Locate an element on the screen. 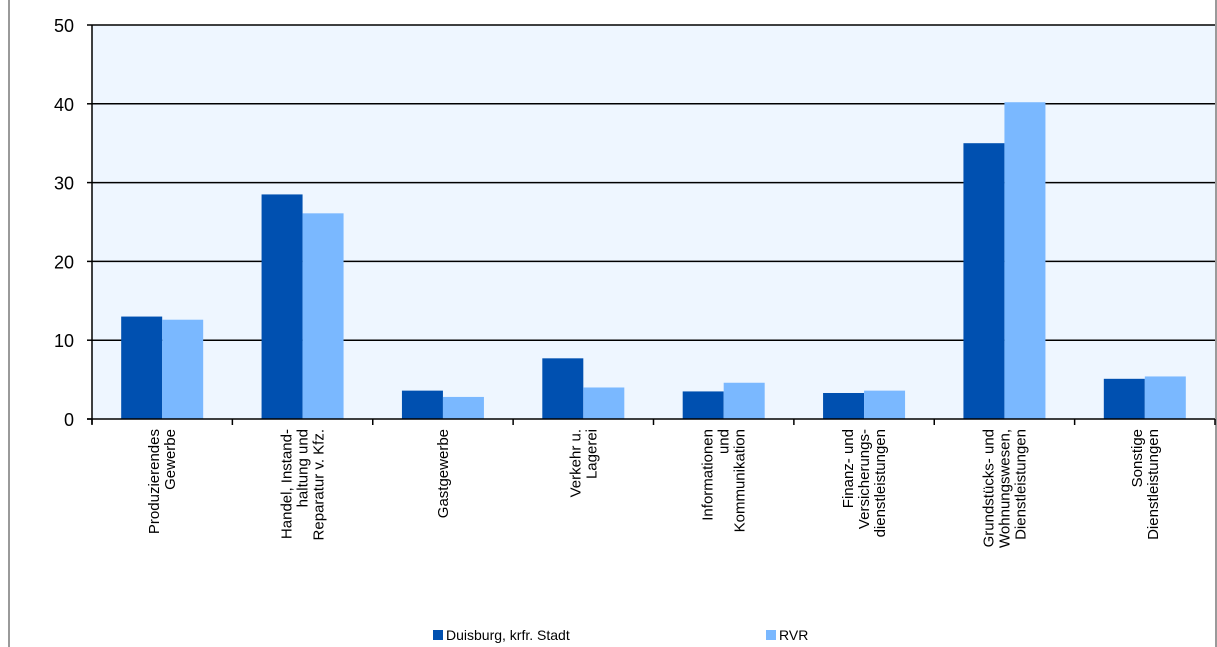 The image size is (1217, 647). legend-label-rvr: RVR is located at coordinates (793, 635).